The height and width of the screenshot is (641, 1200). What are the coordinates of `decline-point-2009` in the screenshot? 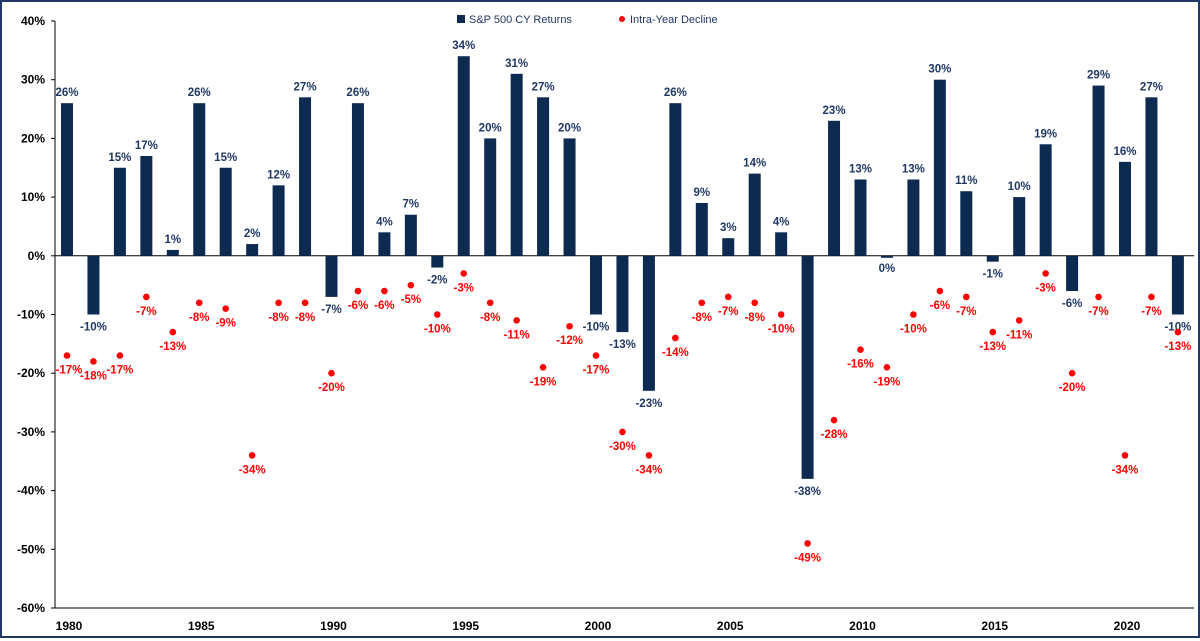 It's located at (834, 420).